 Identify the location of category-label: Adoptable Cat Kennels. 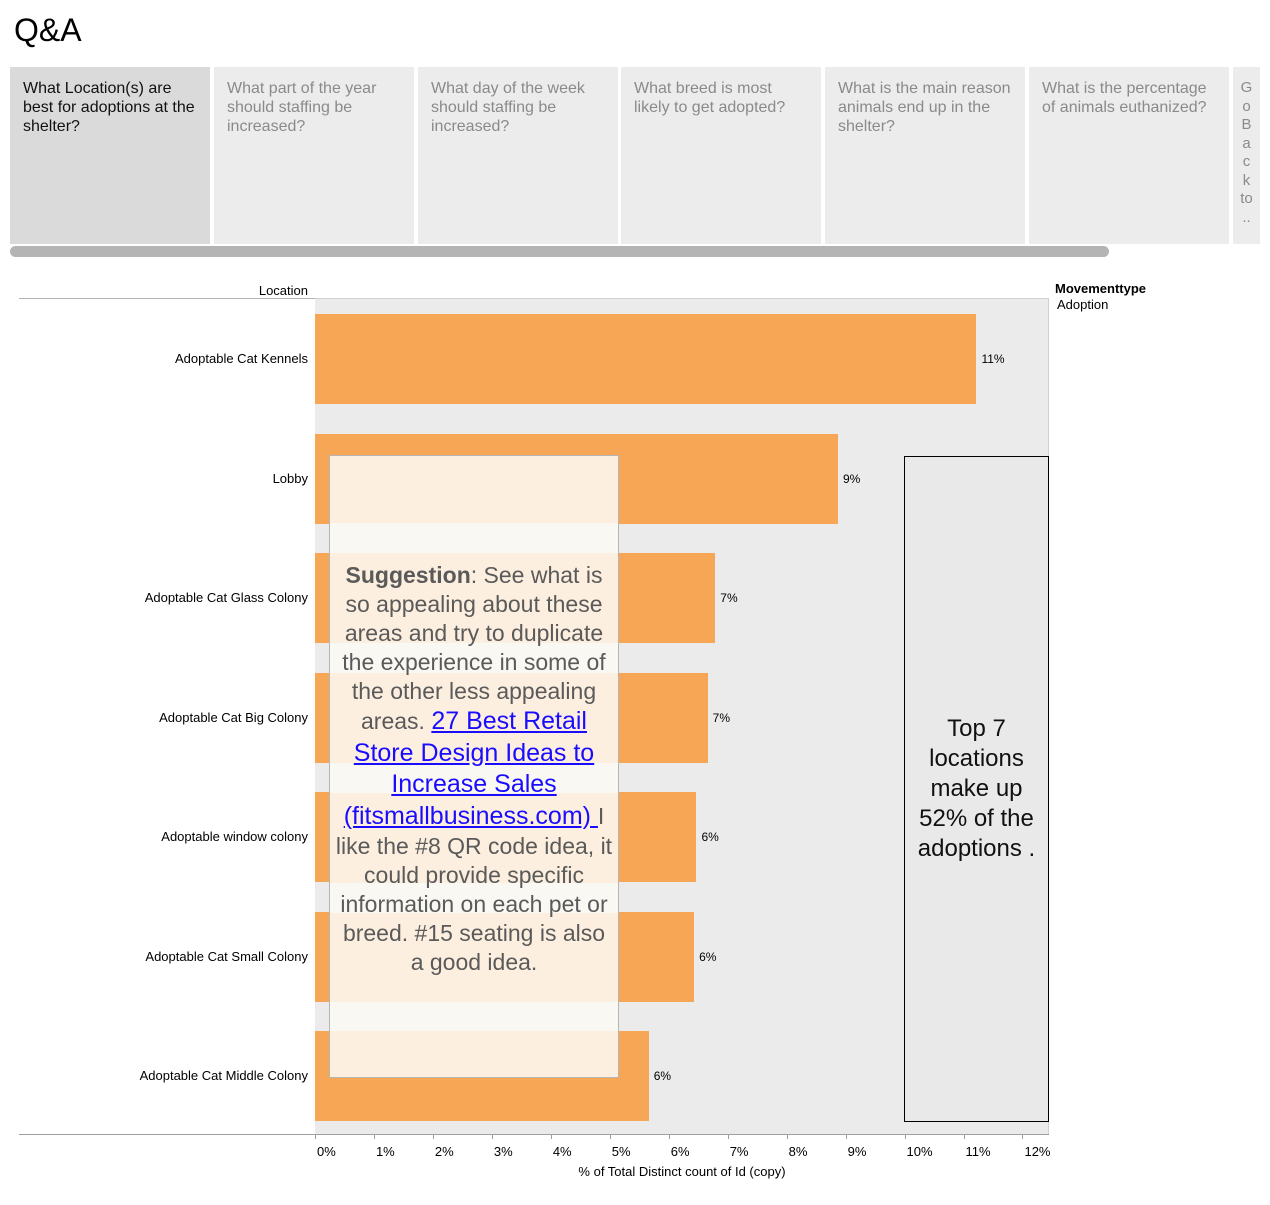
(241, 358).